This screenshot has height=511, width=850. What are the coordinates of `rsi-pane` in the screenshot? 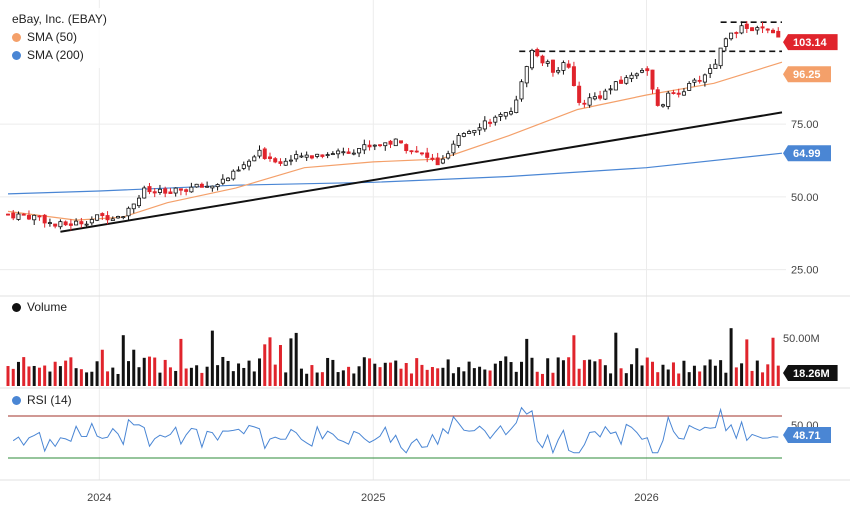 It's located at (395, 432).